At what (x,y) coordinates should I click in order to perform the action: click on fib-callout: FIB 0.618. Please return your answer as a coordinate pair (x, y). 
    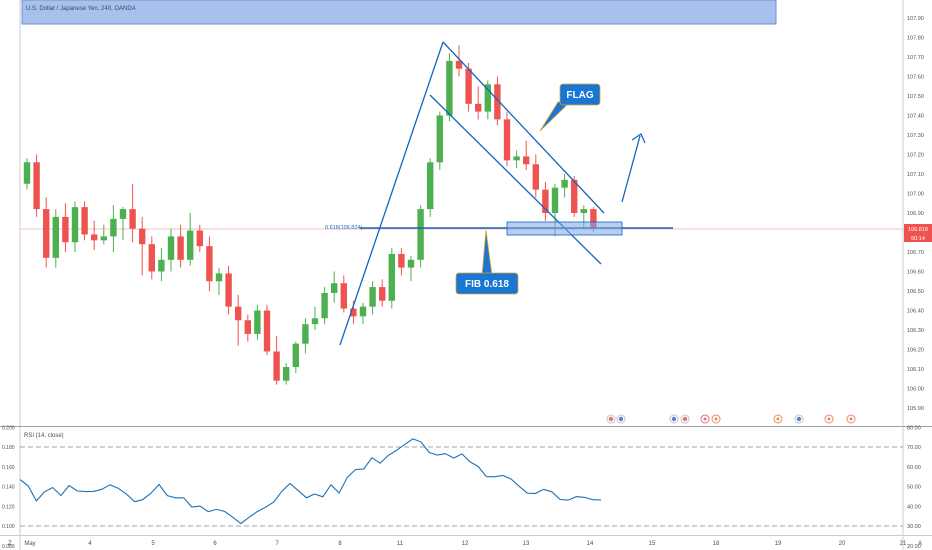
    Looking at the image, I should click on (487, 262).